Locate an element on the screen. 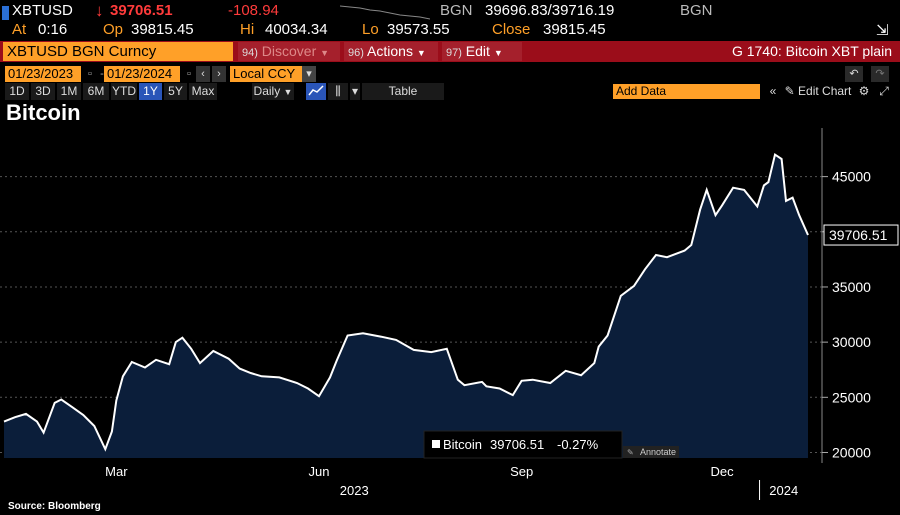 This screenshot has width=900, height=515. y-tick-label: 20000 is located at coordinates (851, 452).